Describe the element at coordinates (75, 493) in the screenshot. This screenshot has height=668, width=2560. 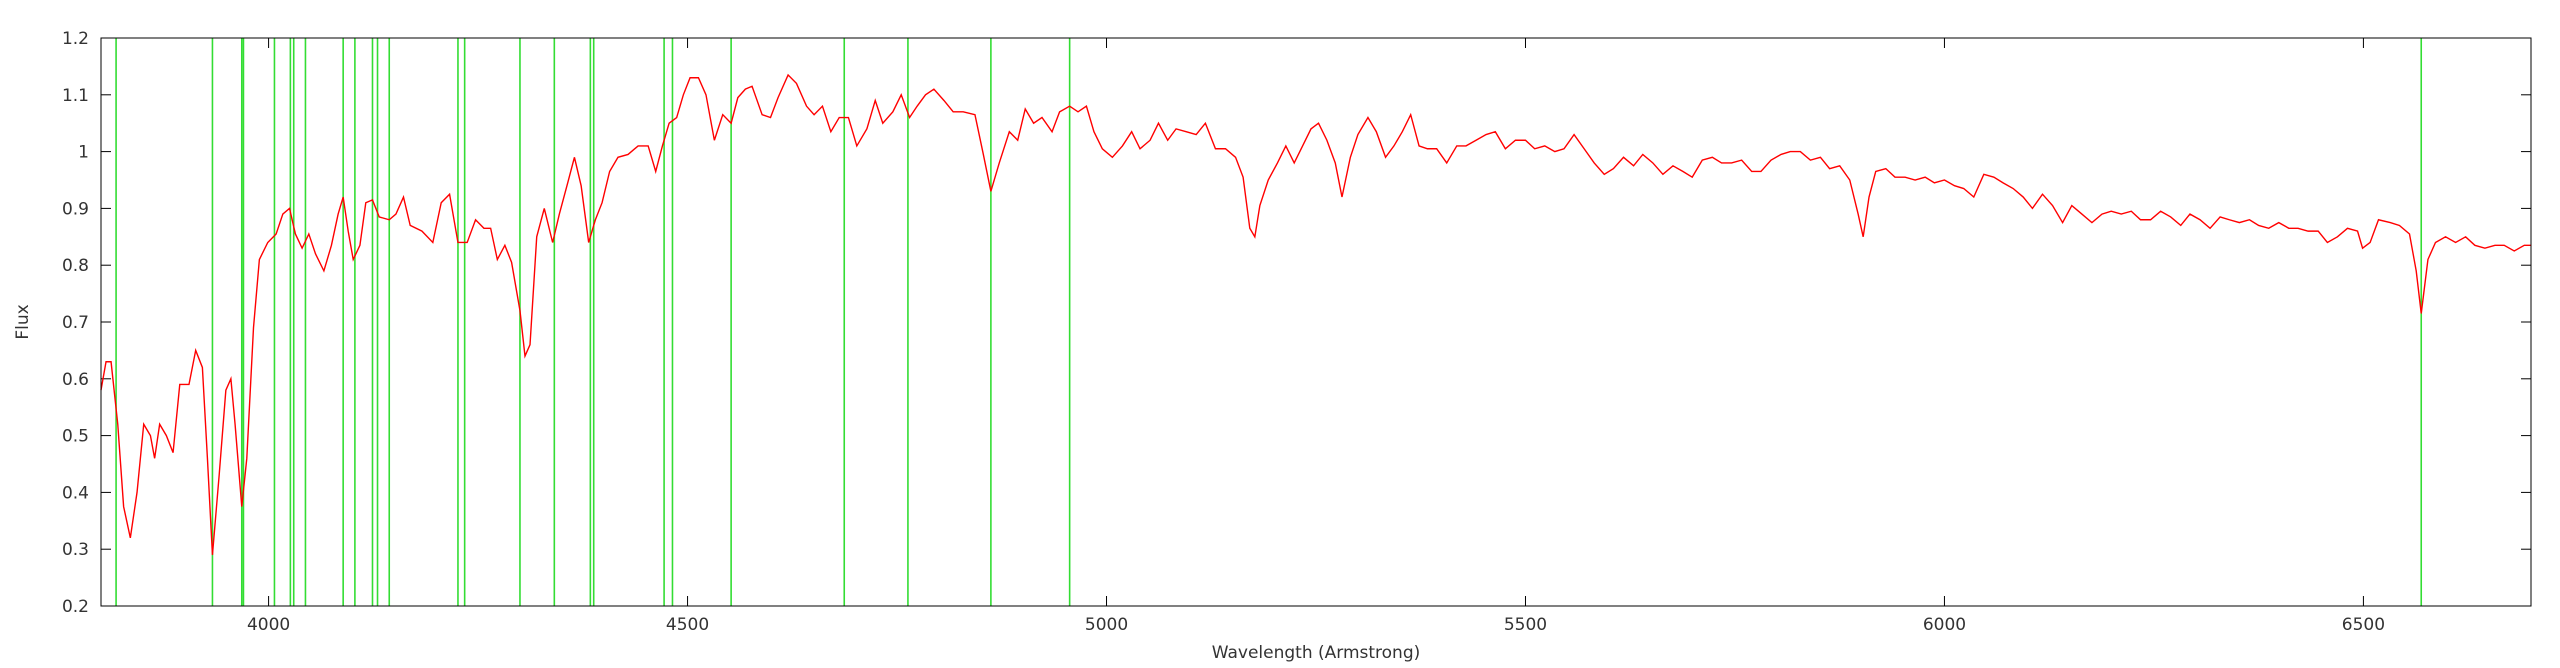
I see `y-tick-label: 0.4` at that location.